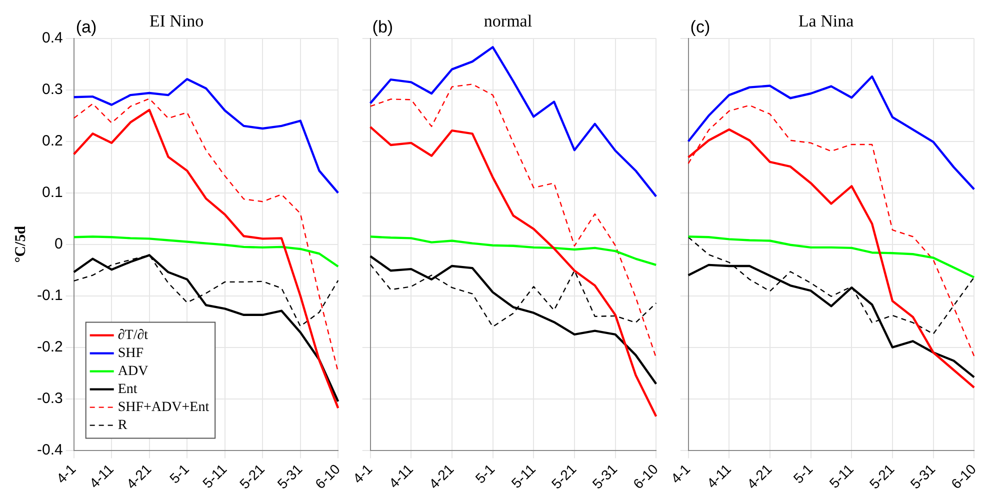  What do you see at coordinates (86, 27) in the screenshot?
I see `text: (a)` at bounding box center [86, 27].